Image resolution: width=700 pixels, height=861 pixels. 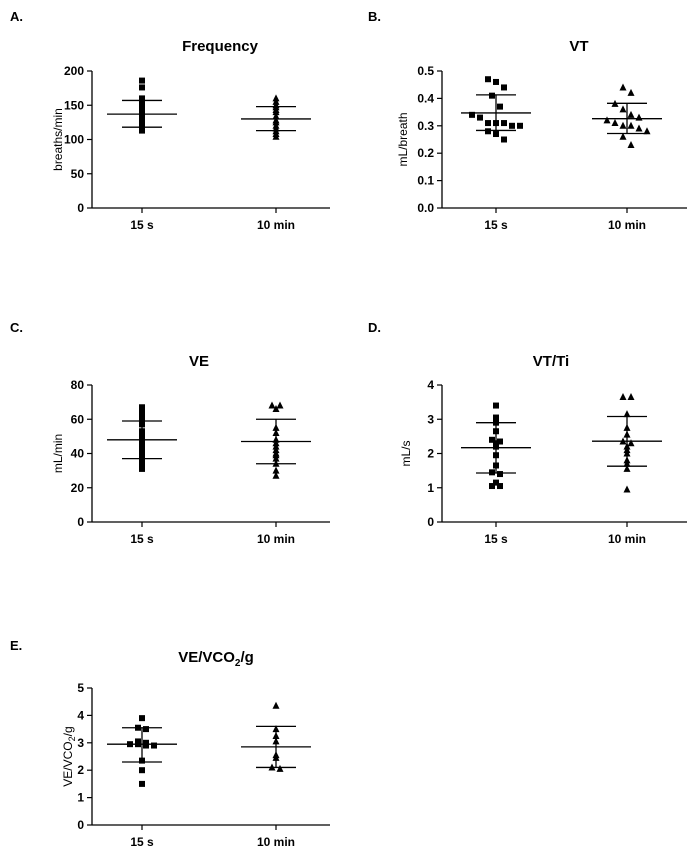 What do you see at coordinates (78, 174) in the screenshot?
I see `y-tick-label: 50` at bounding box center [78, 174].